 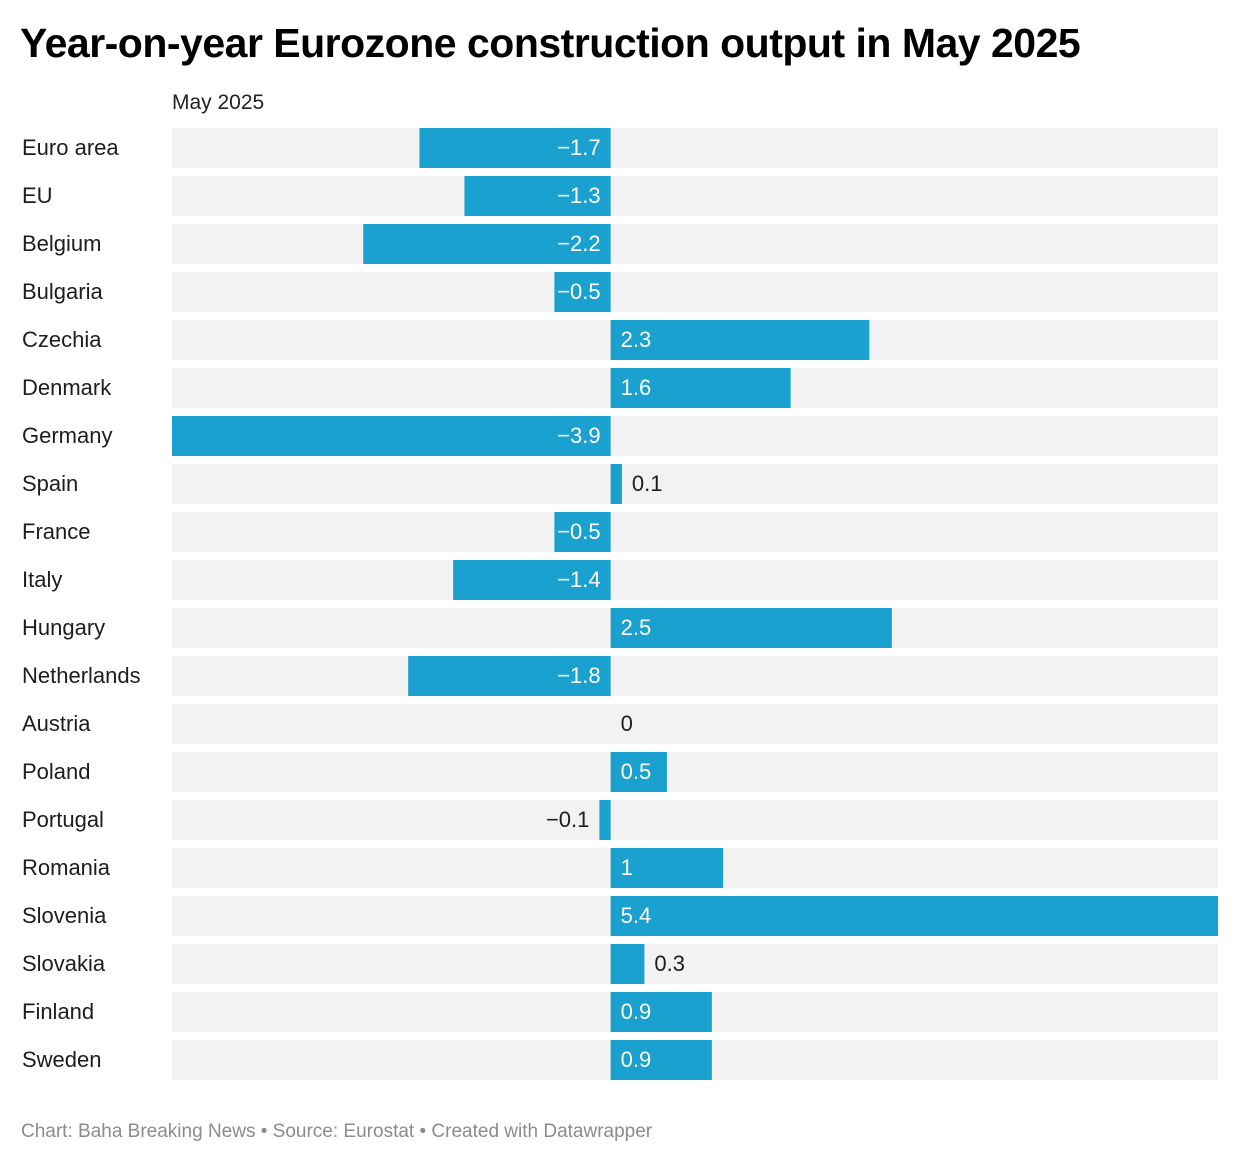 I want to click on category-label: Belgium, so click(x=61, y=243).